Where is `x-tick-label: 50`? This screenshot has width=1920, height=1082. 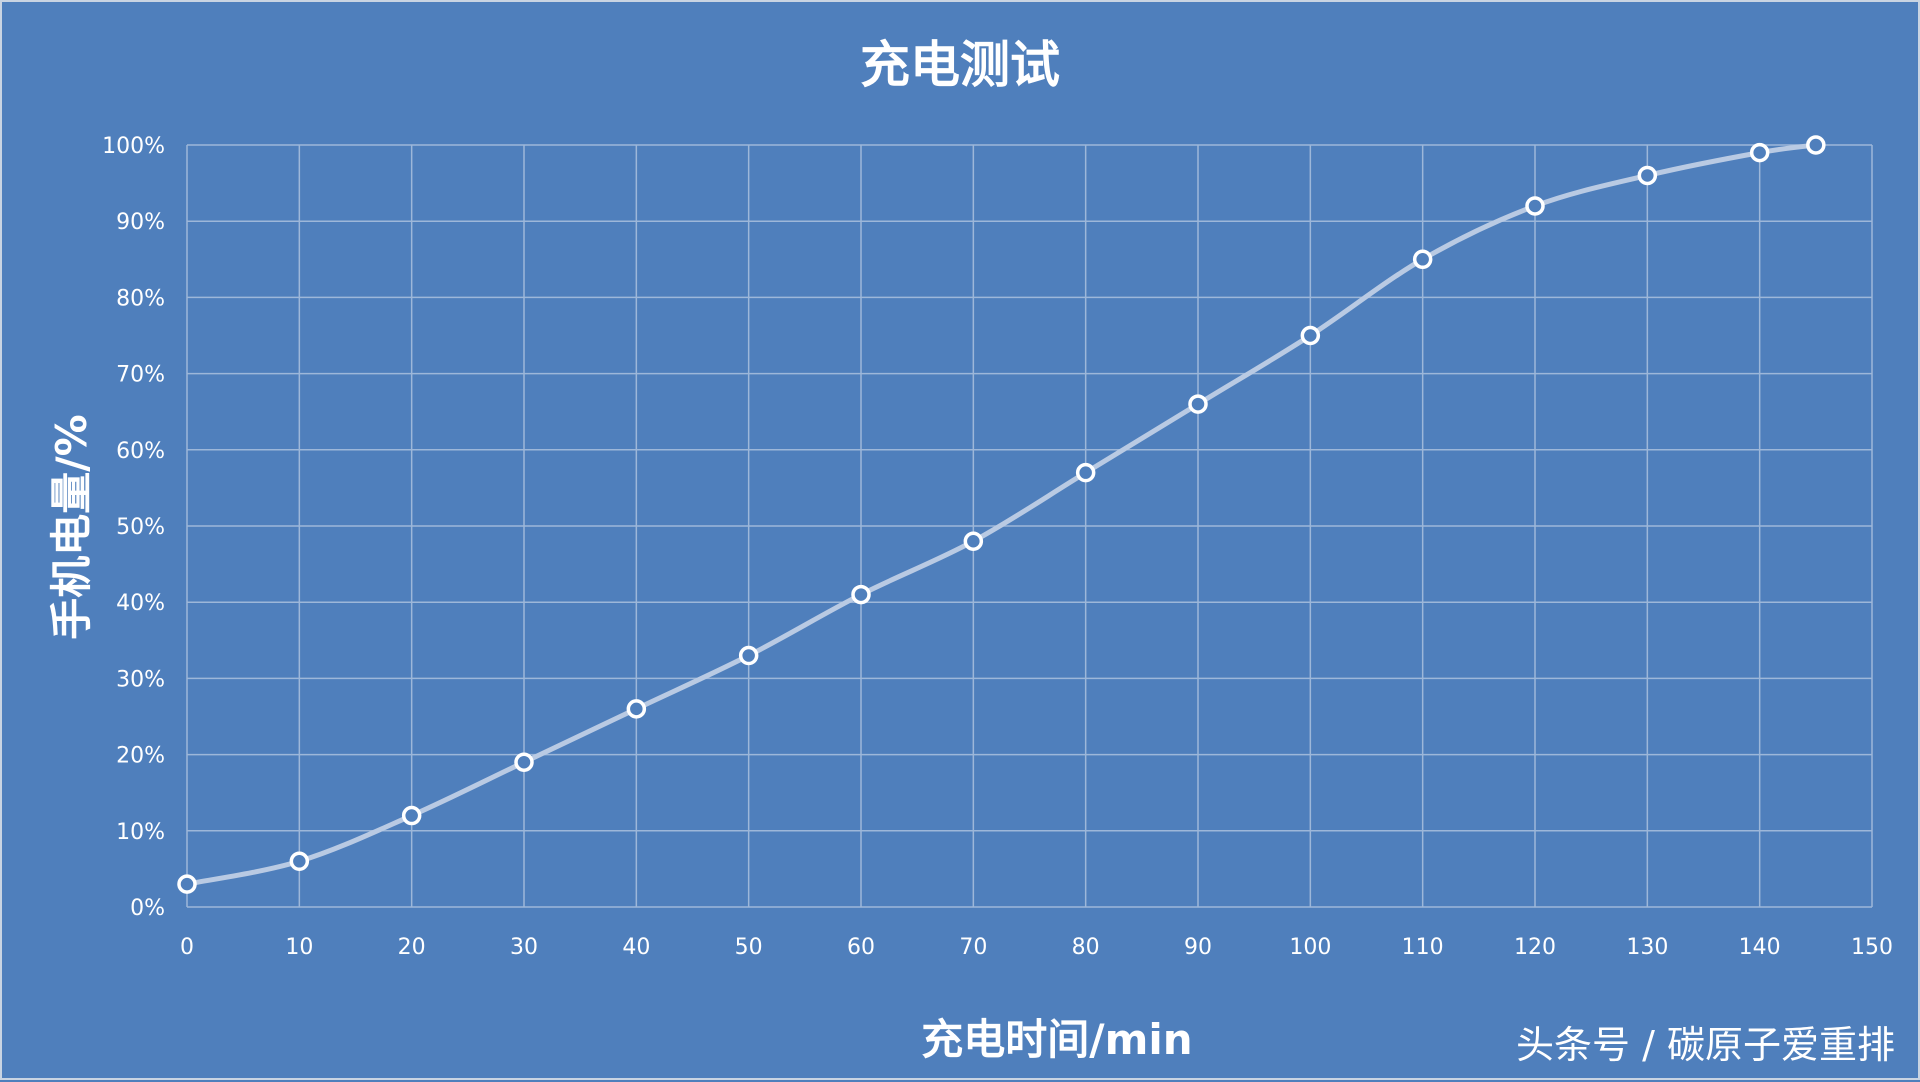
x-tick-label: 50 is located at coordinates (749, 947).